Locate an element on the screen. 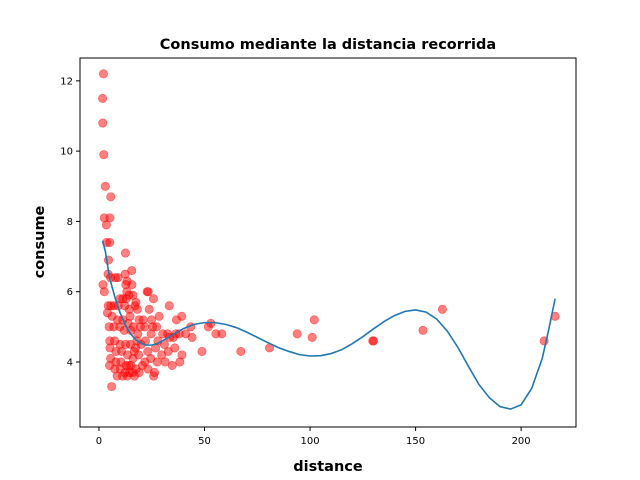 This screenshot has width=640, height=480. y-tick-label: 10 is located at coordinates (66, 152).